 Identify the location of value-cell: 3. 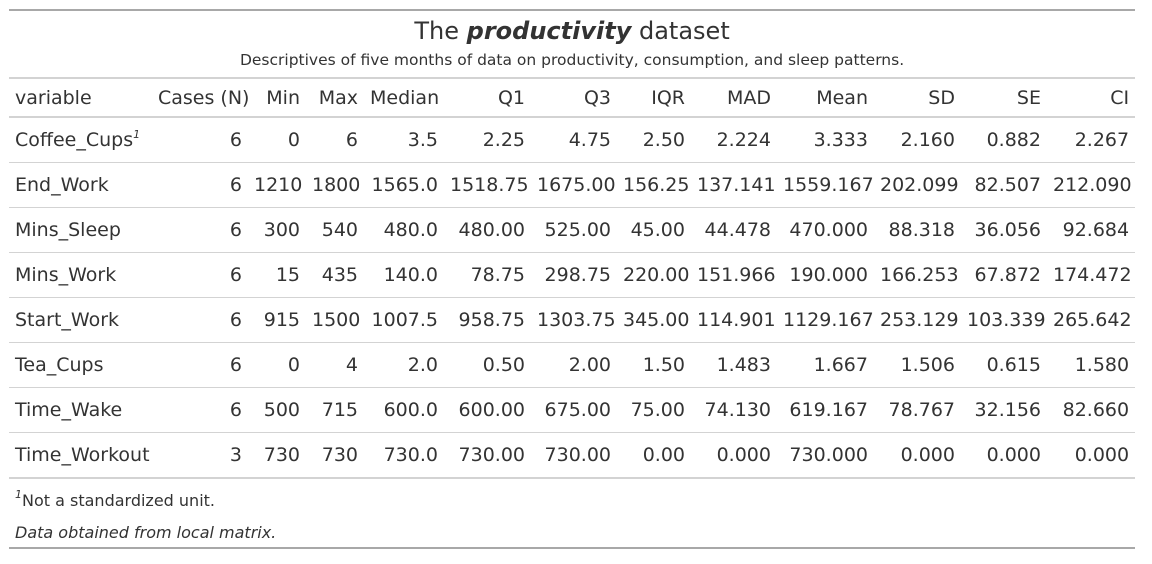
(200, 455).